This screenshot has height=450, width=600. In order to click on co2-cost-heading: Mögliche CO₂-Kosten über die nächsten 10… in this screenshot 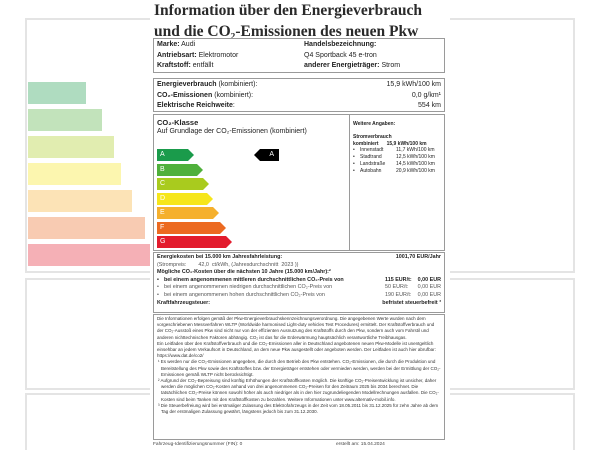, I will do `click(244, 272)`.